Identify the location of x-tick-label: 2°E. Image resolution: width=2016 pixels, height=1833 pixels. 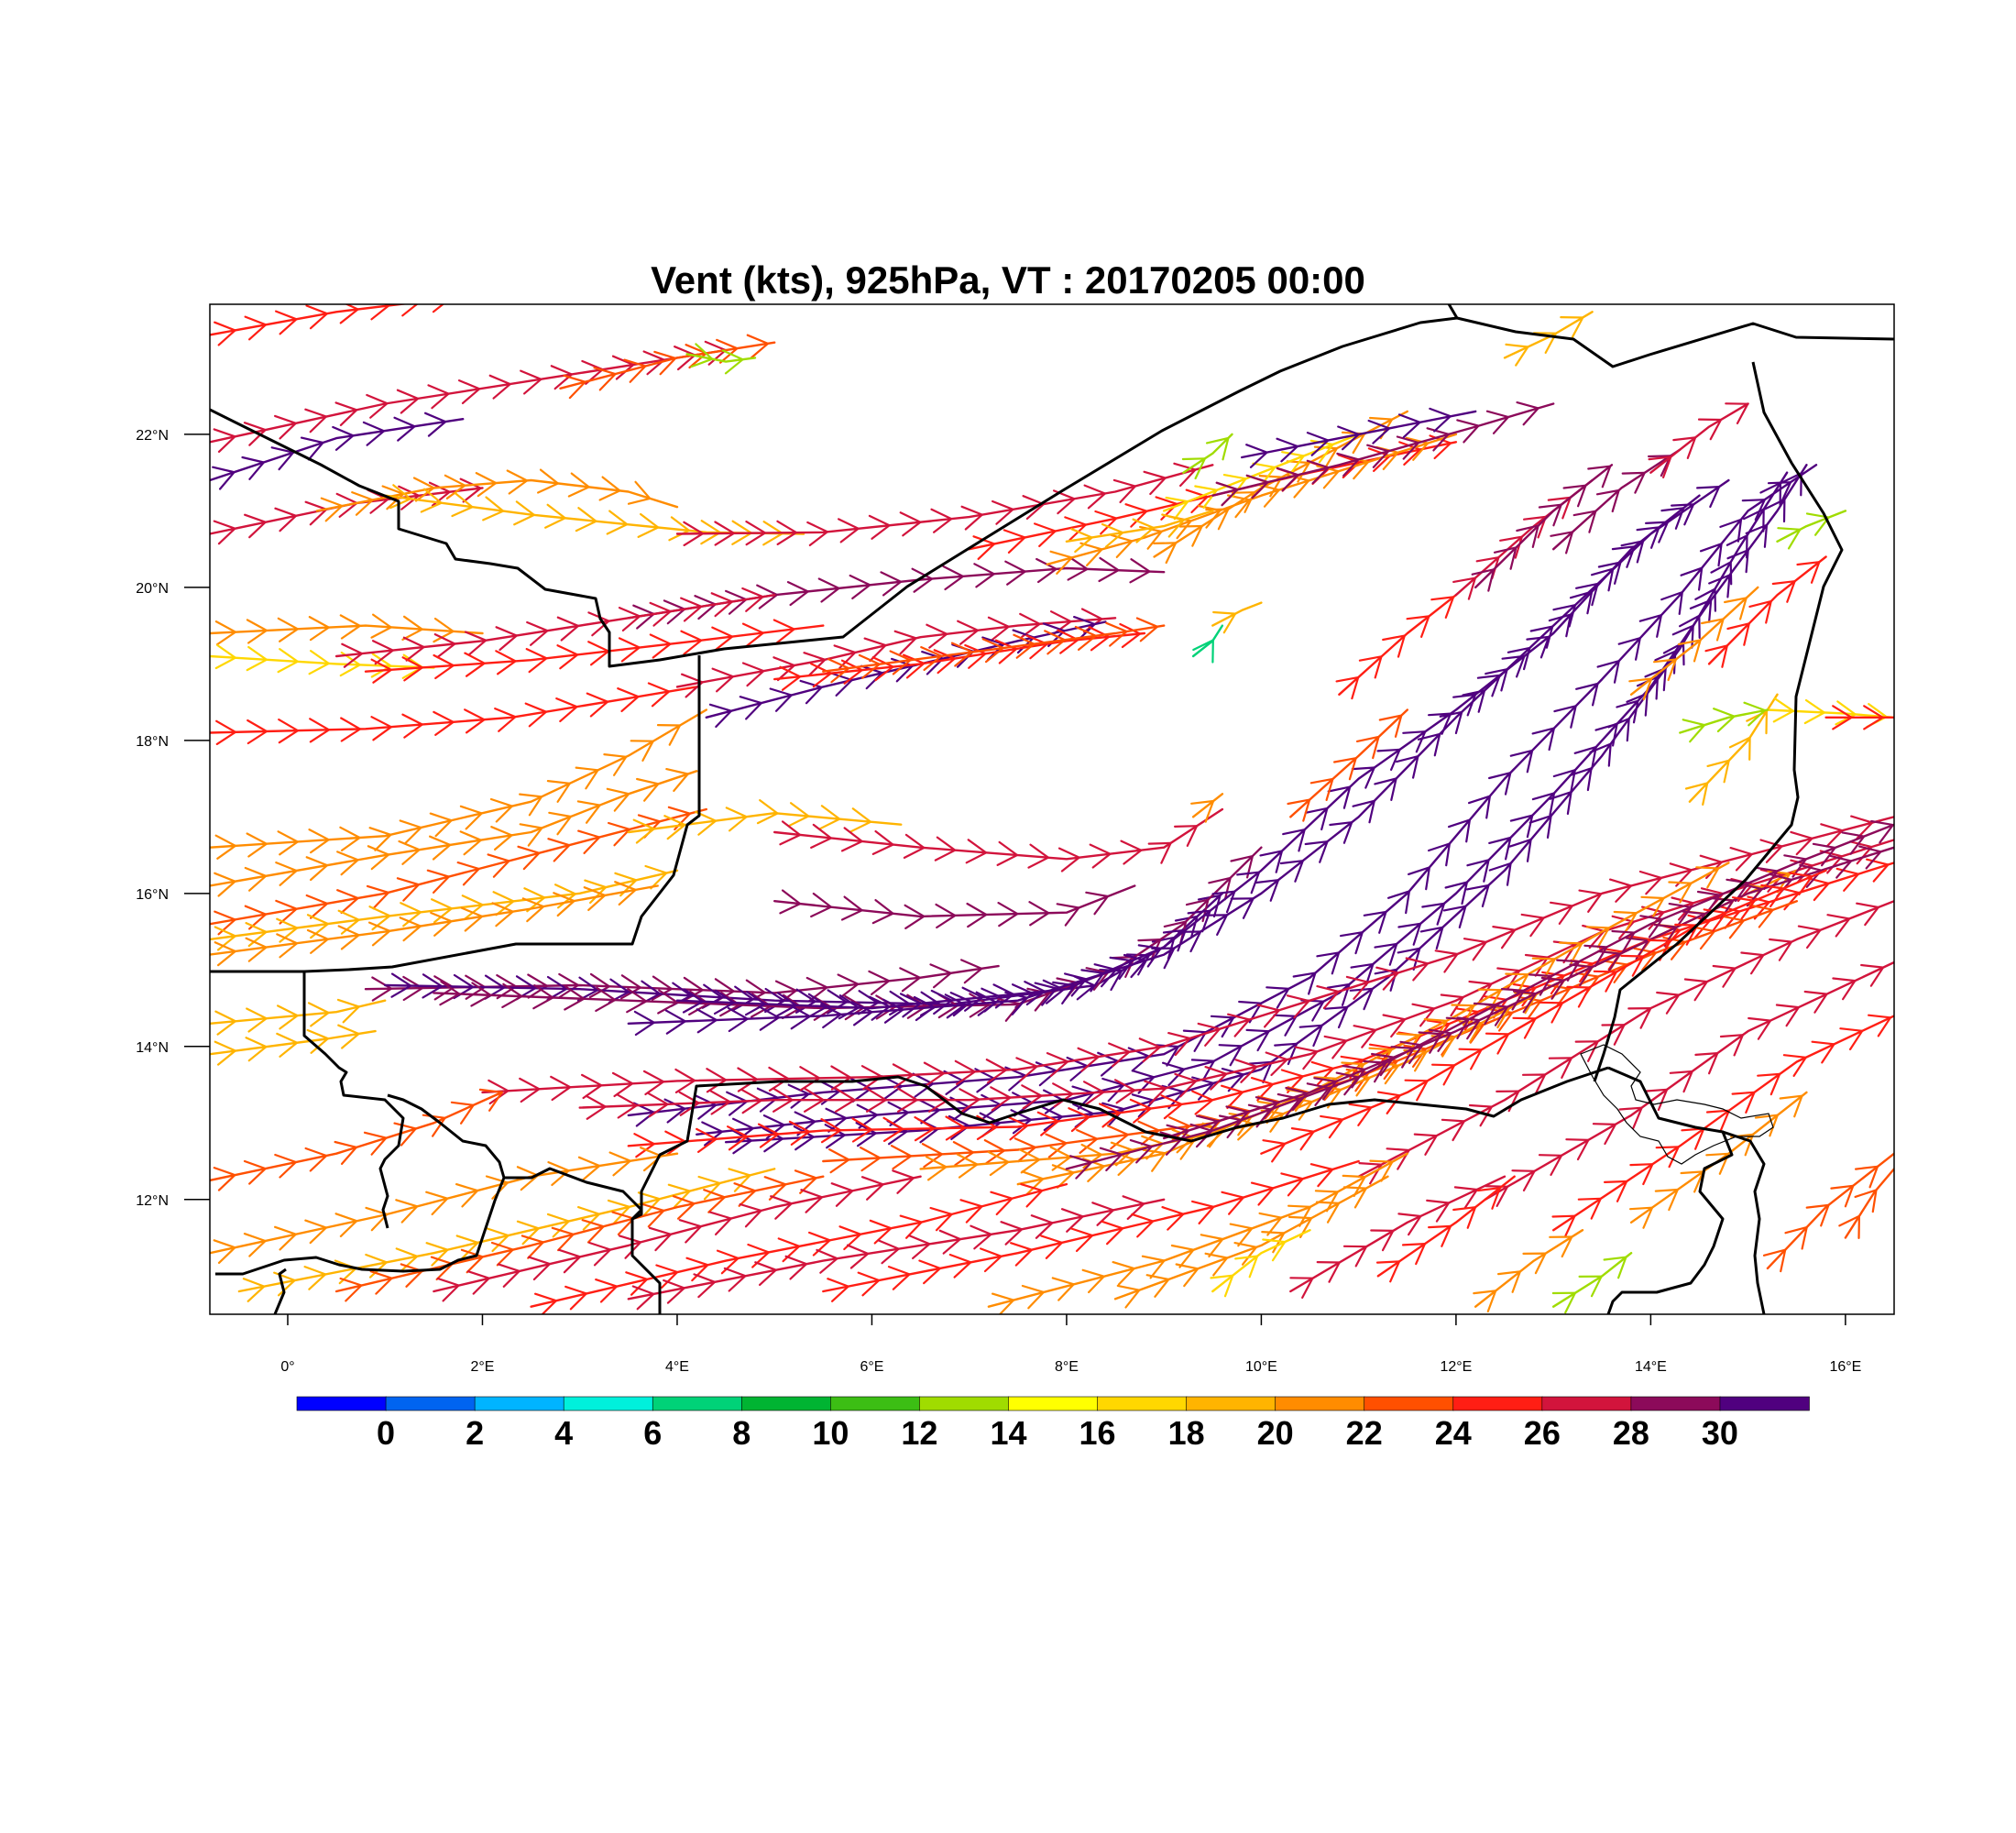
(482, 1367).